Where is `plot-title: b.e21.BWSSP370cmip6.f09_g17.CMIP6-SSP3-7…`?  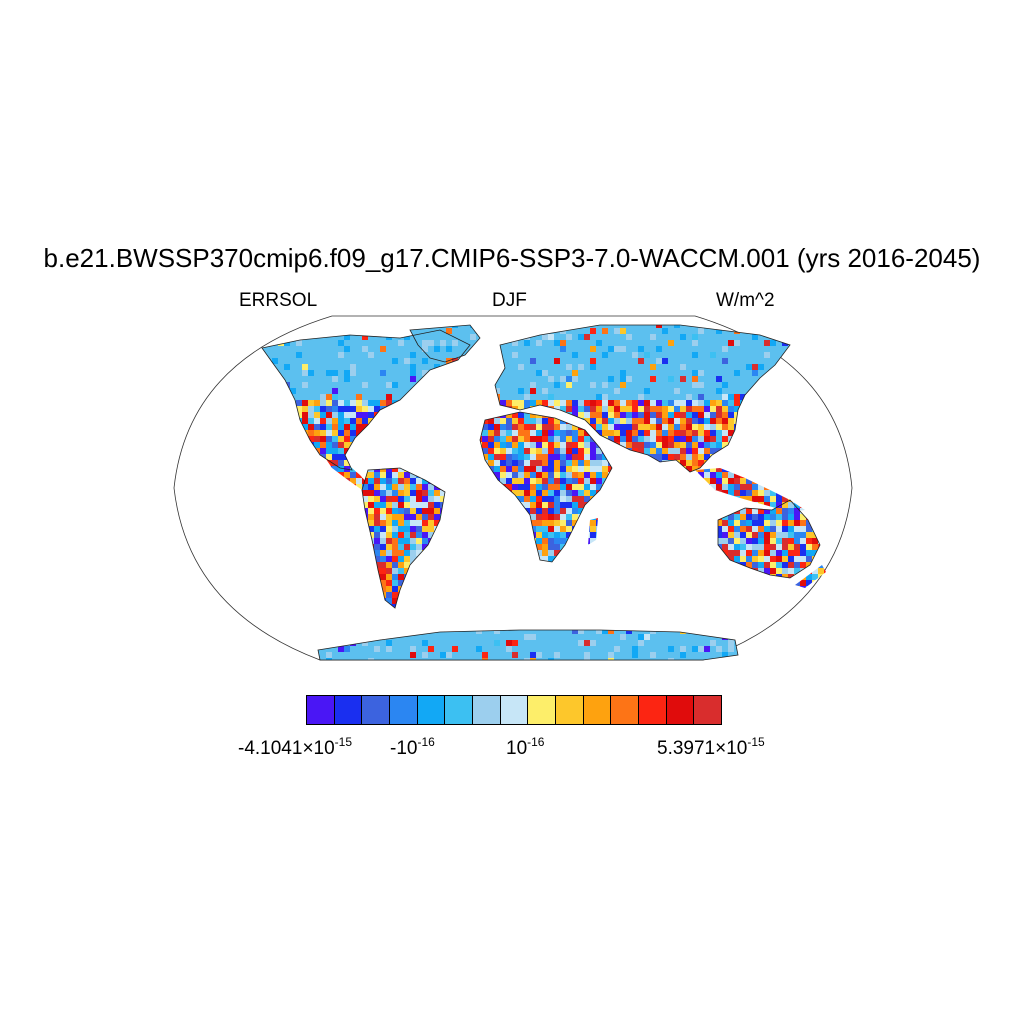
plot-title: b.e21.BWSSP370cmip6.f09_g17.CMIP6-SSP3-7… is located at coordinates (512, 258).